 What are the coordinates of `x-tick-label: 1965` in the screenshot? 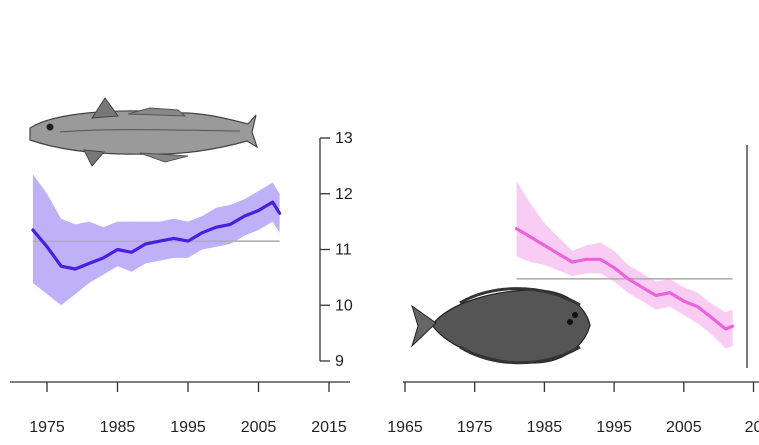 It's located at (405, 427).